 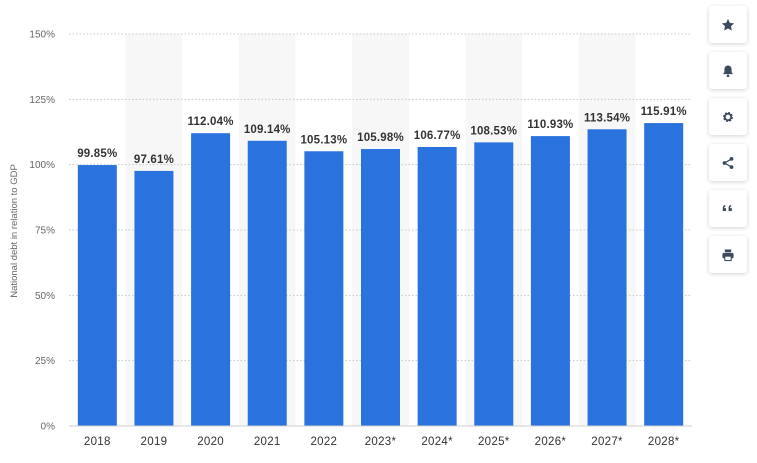 I want to click on star-icon, so click(x=728, y=24).